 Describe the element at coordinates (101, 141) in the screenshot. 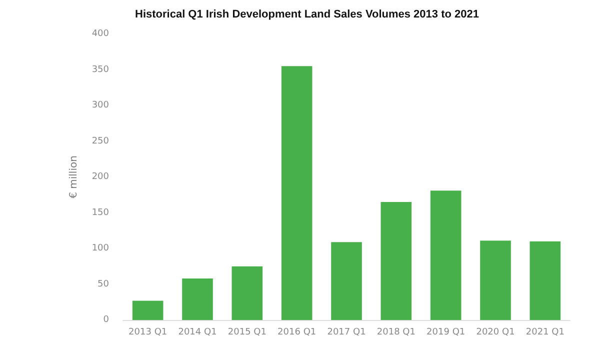

I see `y-tick-label: 250` at that location.